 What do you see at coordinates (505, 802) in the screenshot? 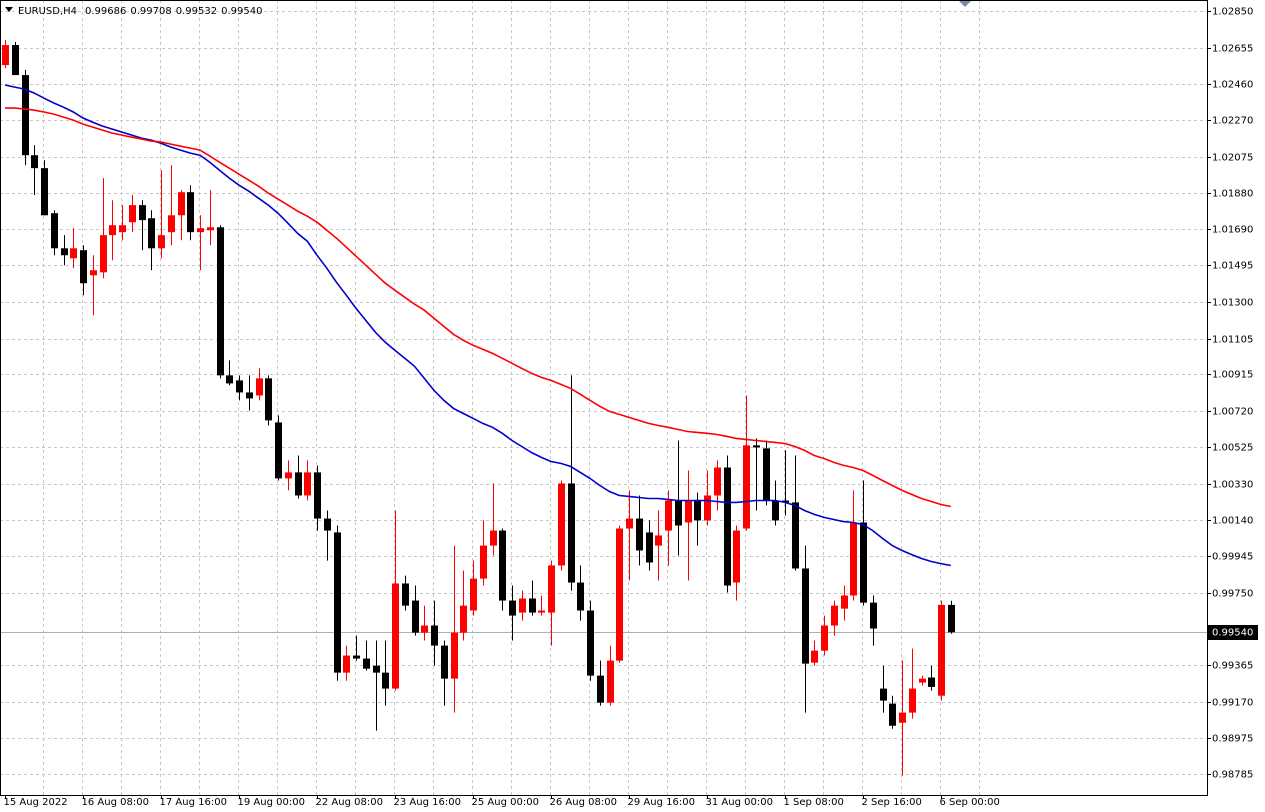
I see `x-tick-label: 25 Aug 00:00` at bounding box center [505, 802].